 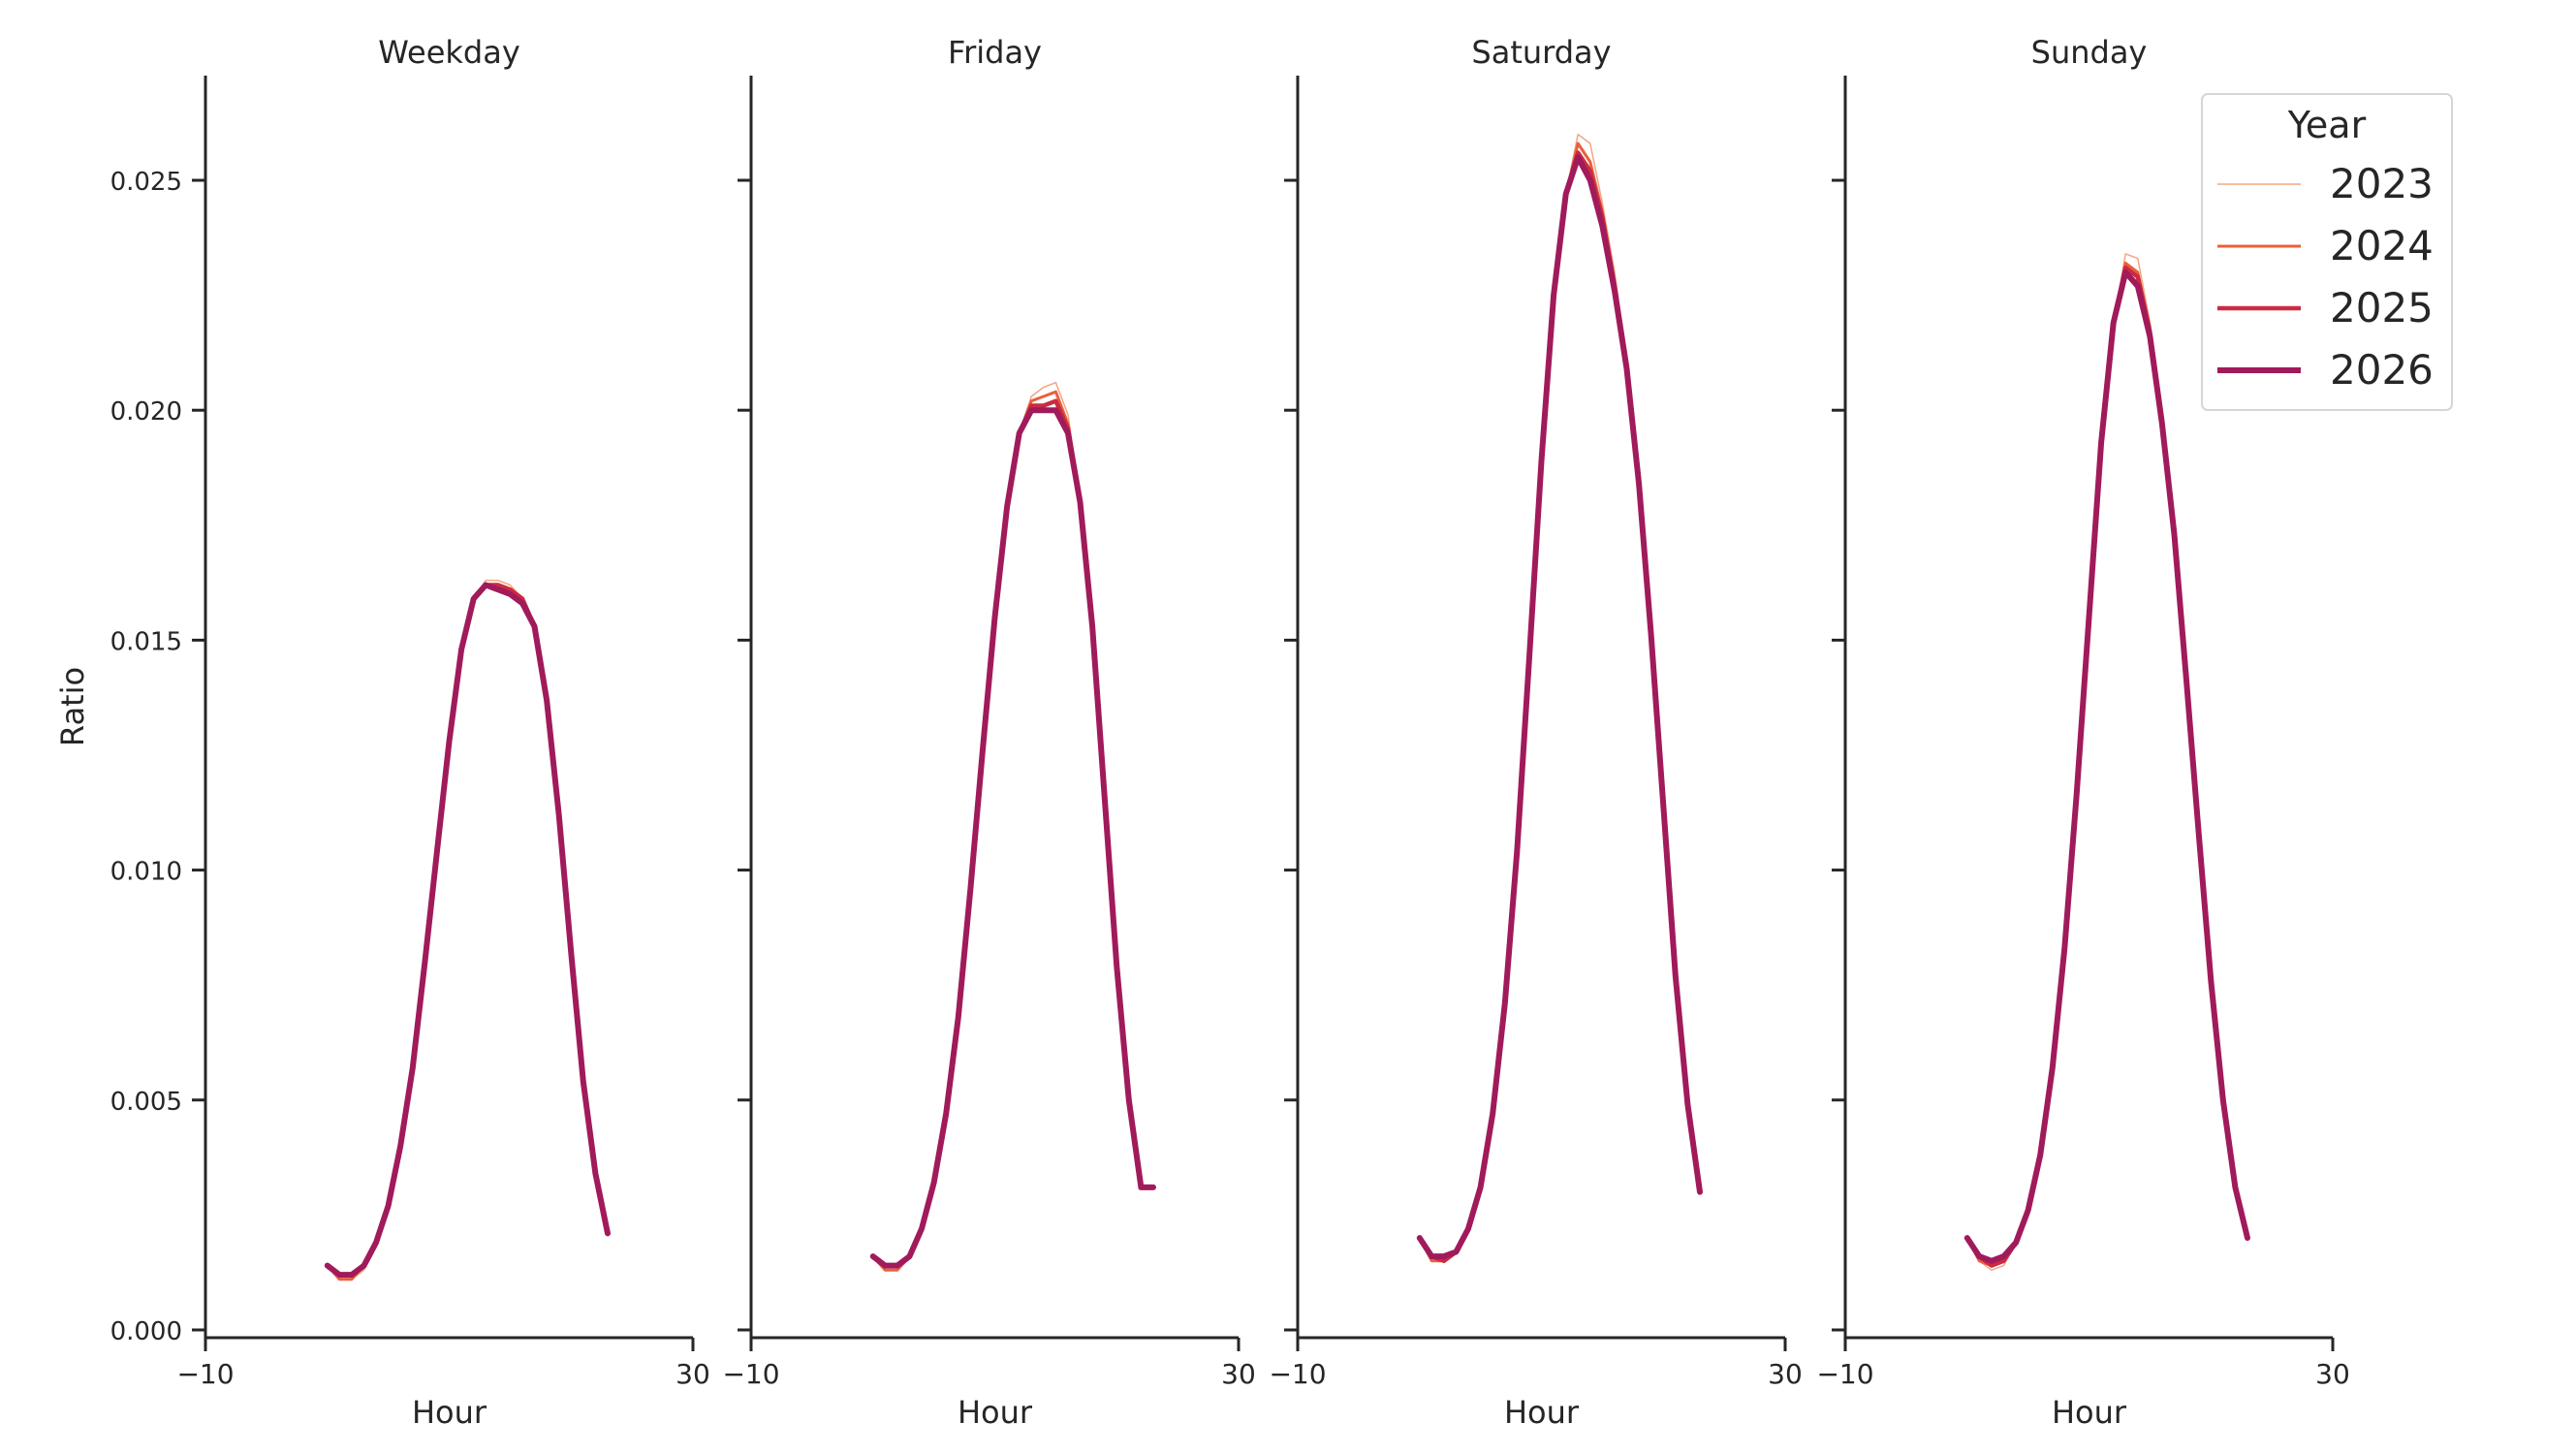 I want to click on legend-frame, so click(x=2327, y=252).